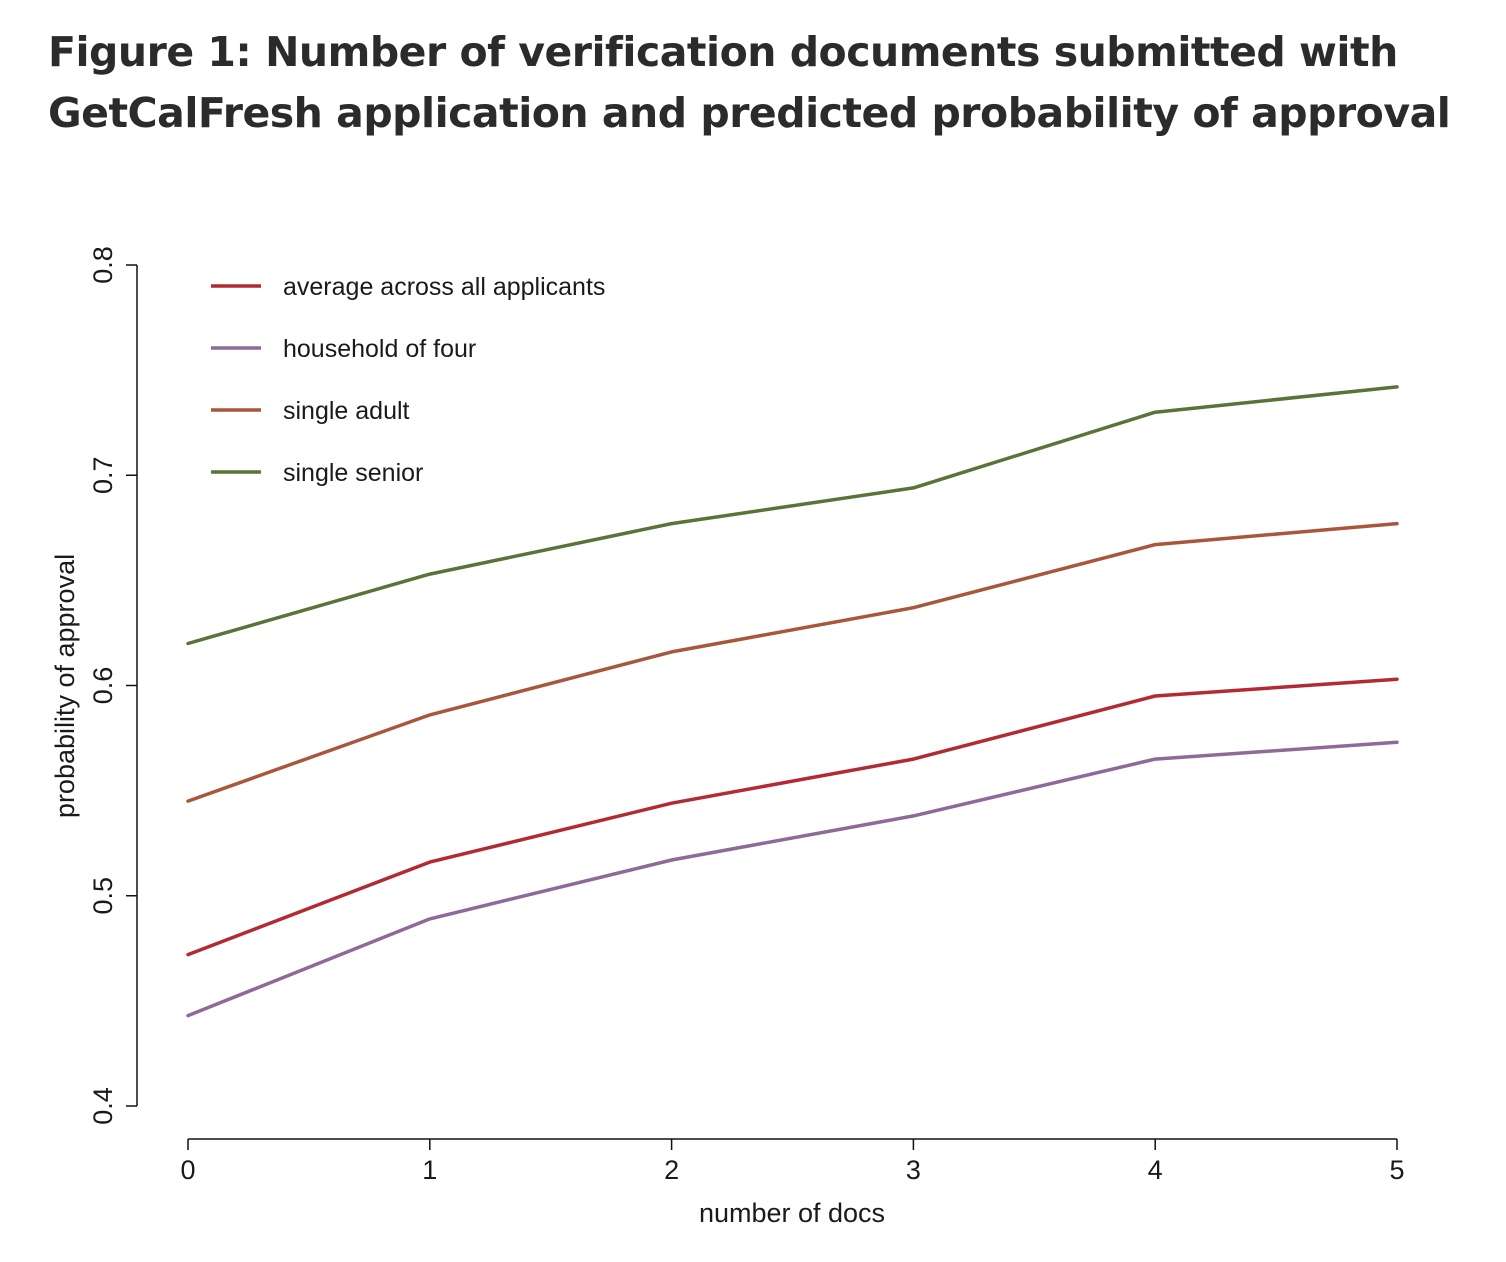  I want to click on legend-label: single adult, so click(346, 411).